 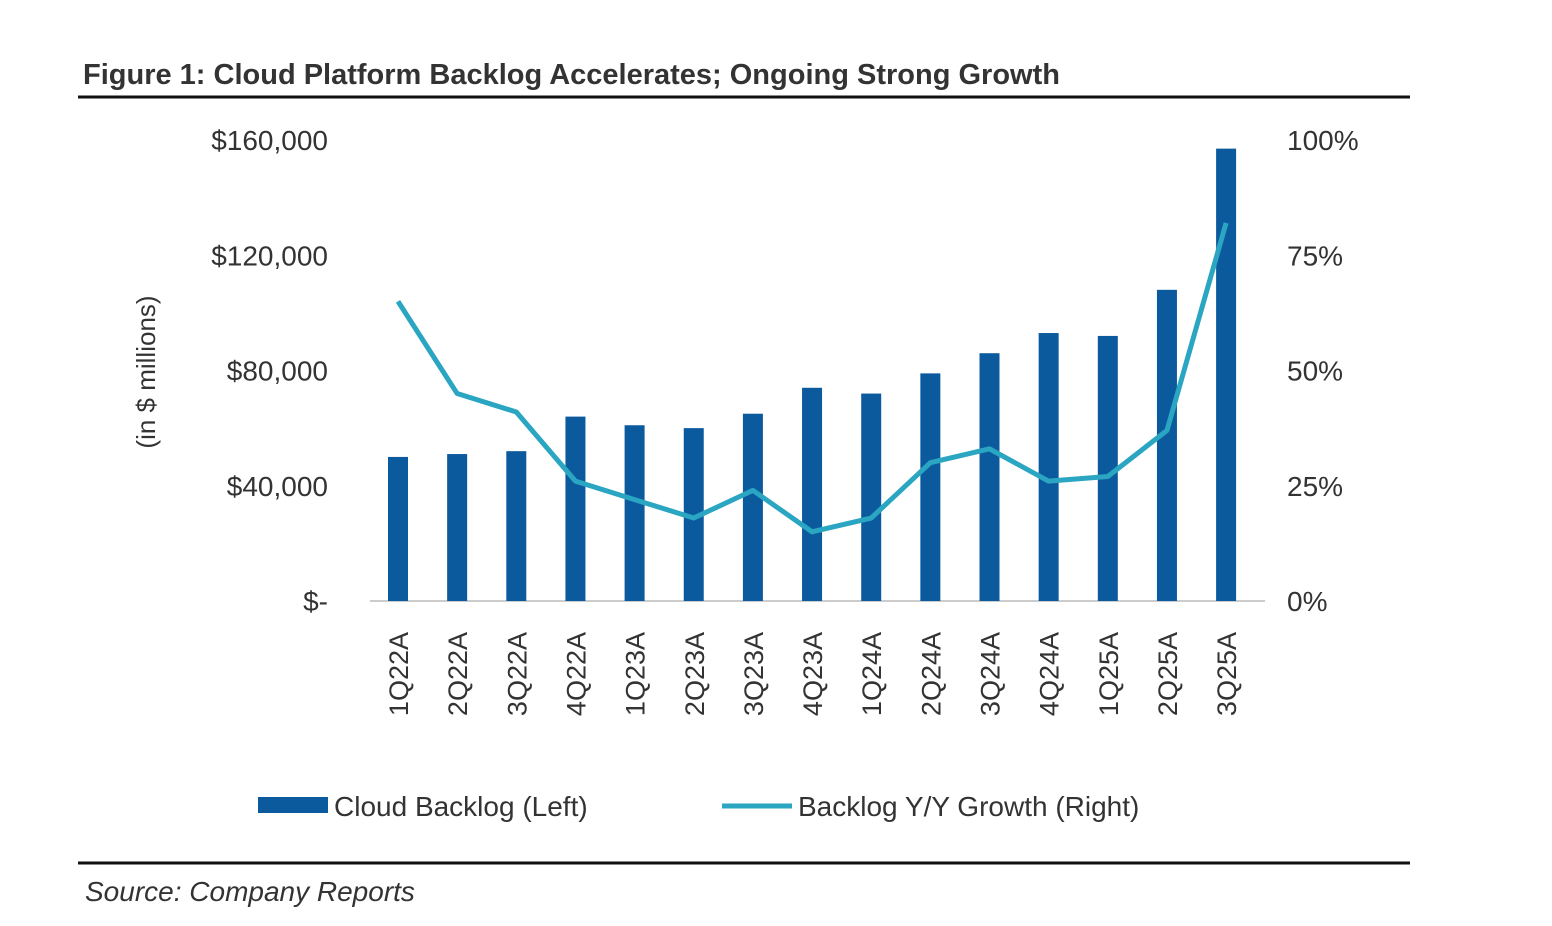 I want to click on x-tick-label: 4Q23A, so click(x=813, y=674).